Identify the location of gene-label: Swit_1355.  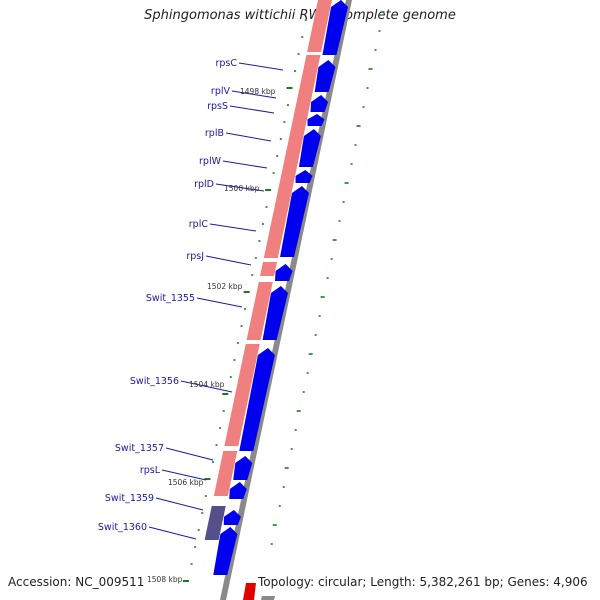
(170, 298).